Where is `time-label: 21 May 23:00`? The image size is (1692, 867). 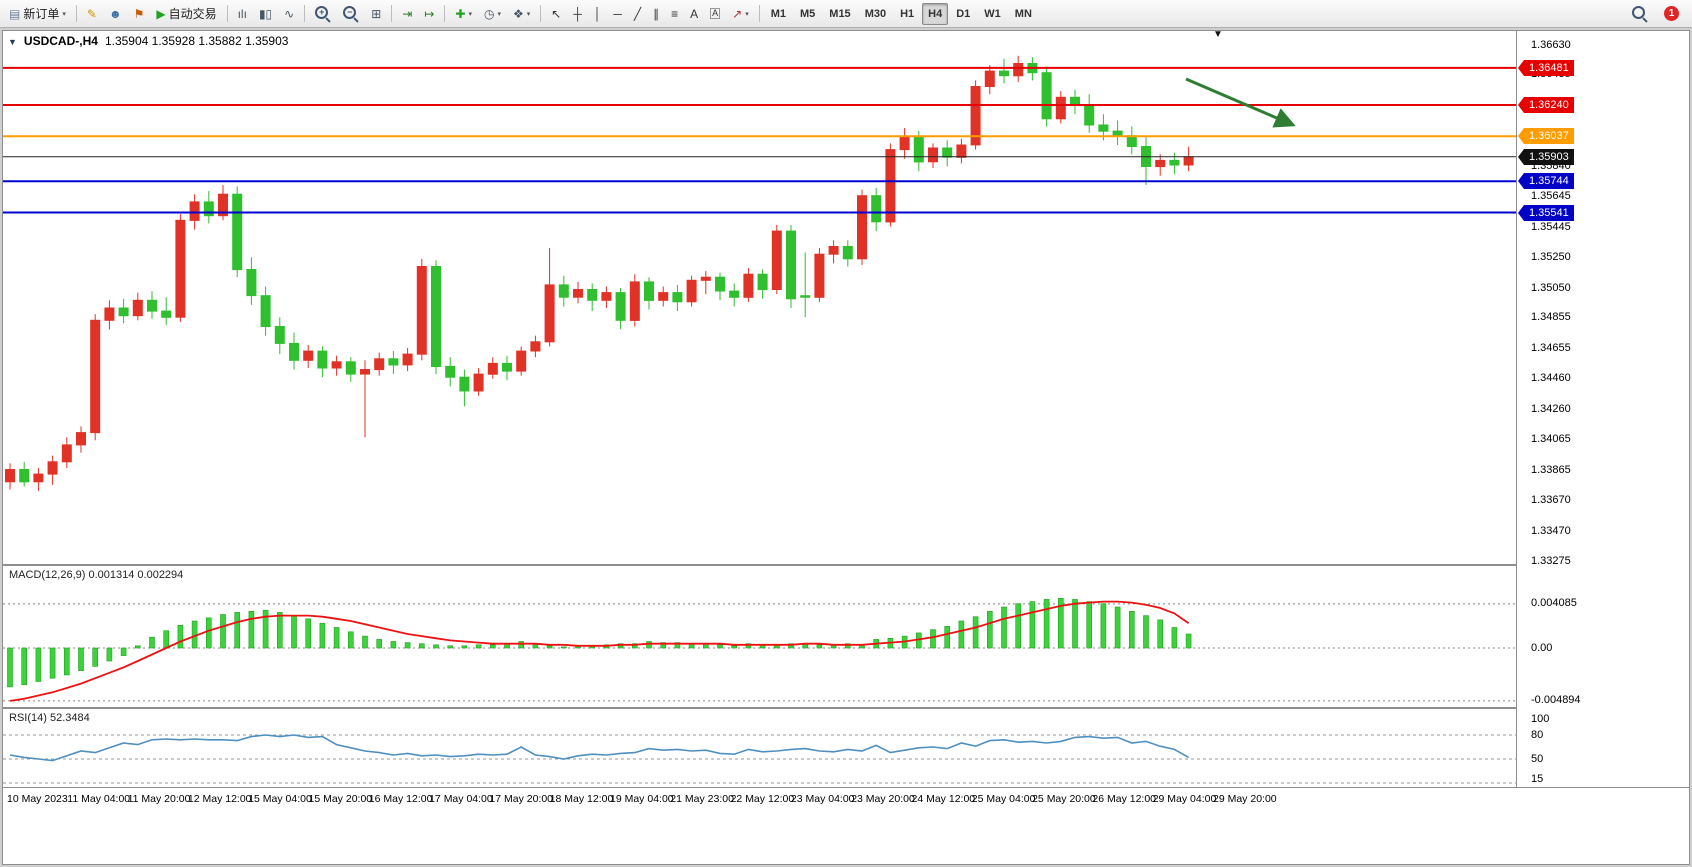 time-label: 21 May 23:00 is located at coordinates (702, 799).